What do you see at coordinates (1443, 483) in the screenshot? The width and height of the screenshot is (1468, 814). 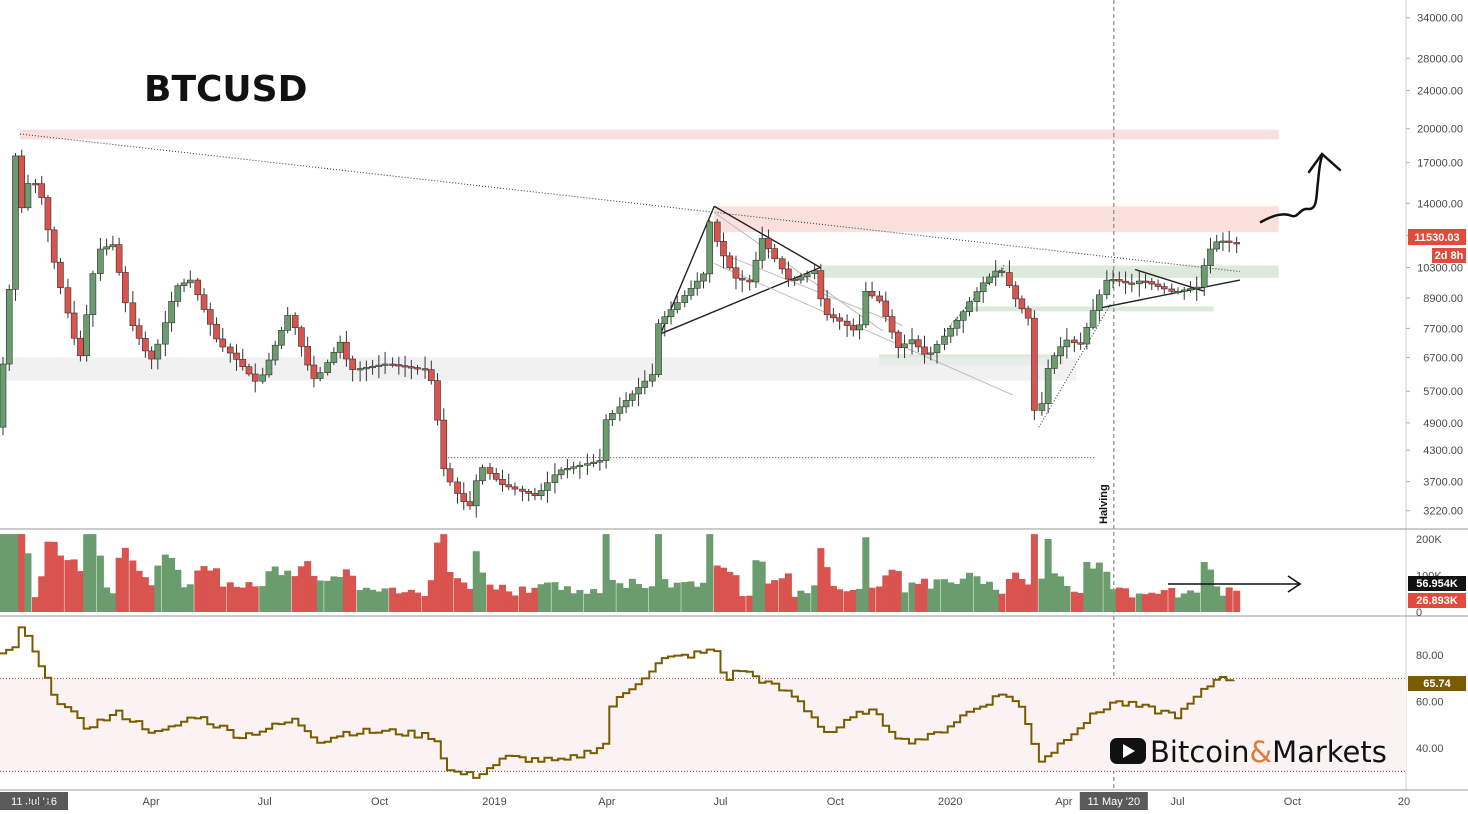 I see `price-tick-label: 3700.00` at bounding box center [1443, 483].